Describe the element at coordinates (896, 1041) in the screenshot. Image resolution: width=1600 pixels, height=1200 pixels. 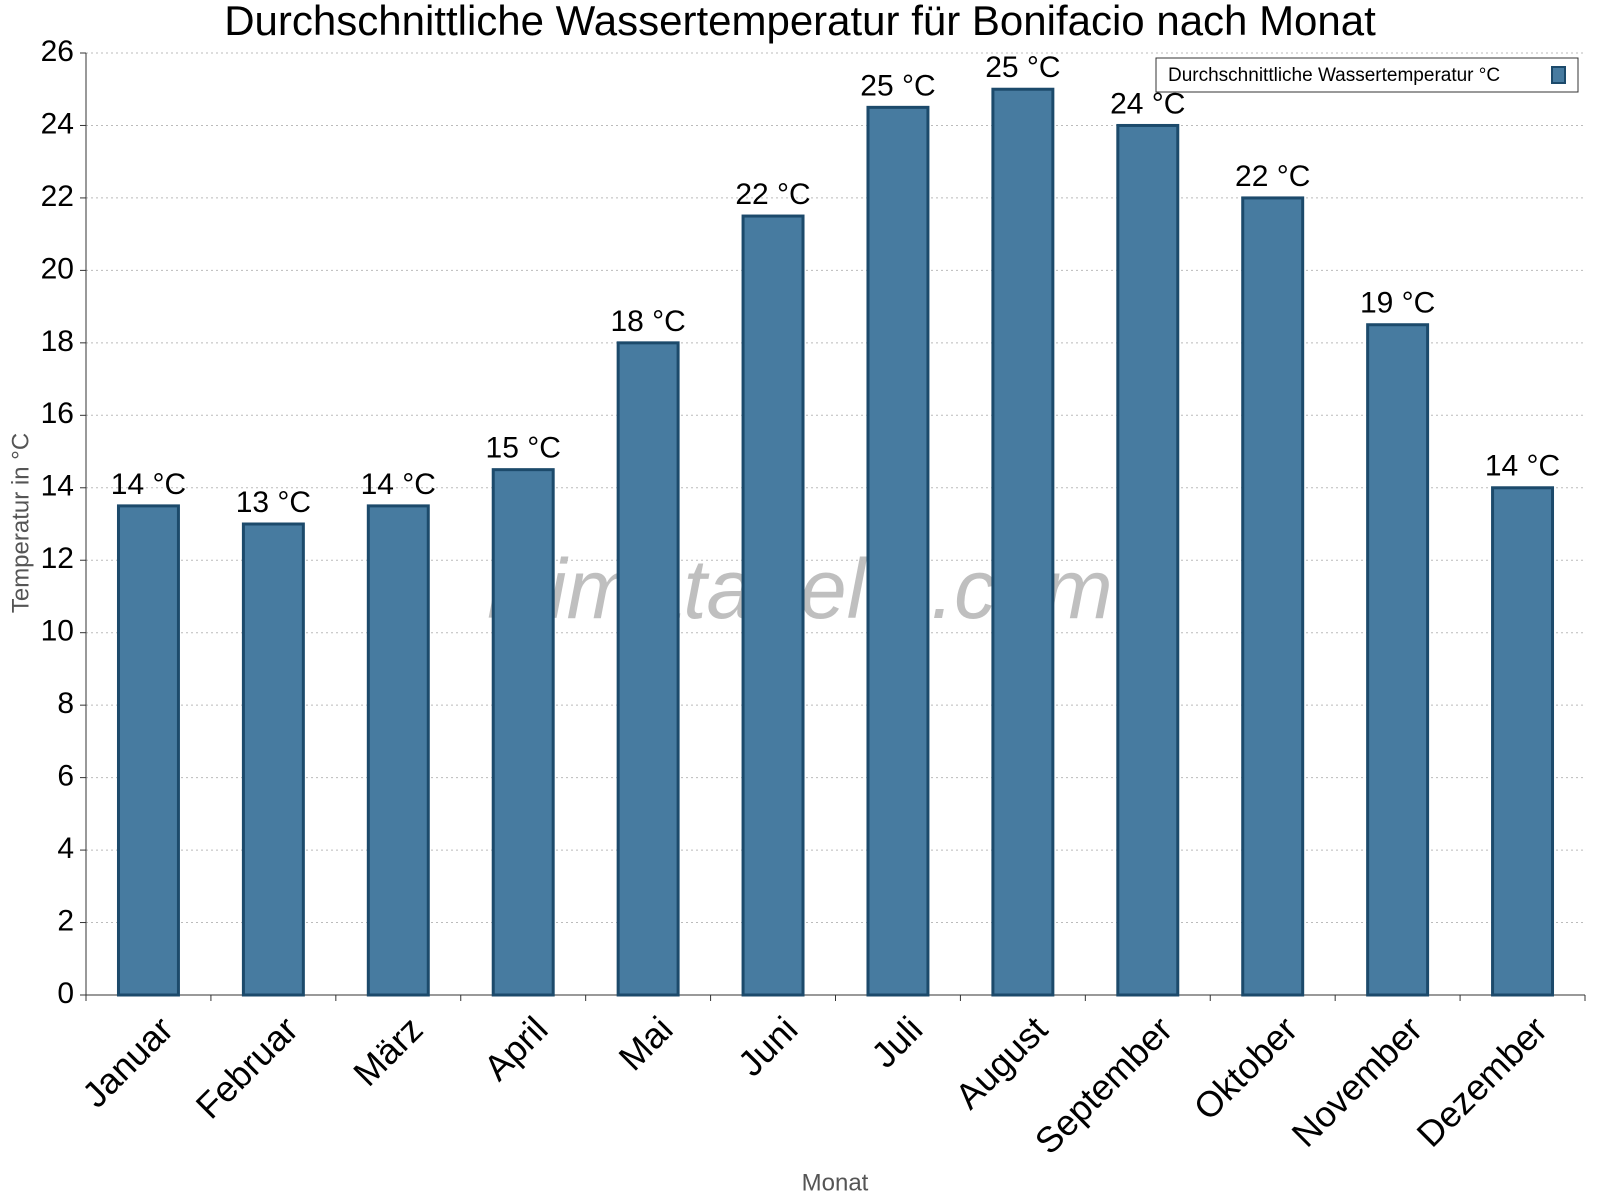
I see `x-tick-label: Juli` at that location.